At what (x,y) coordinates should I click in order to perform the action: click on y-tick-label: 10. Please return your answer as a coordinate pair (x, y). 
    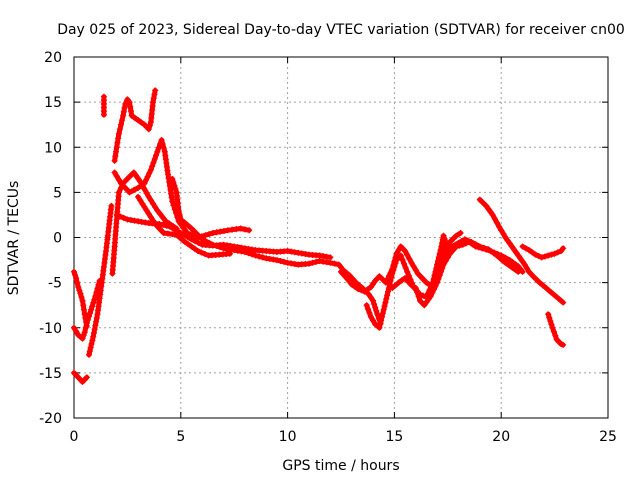
    Looking at the image, I should click on (53, 148).